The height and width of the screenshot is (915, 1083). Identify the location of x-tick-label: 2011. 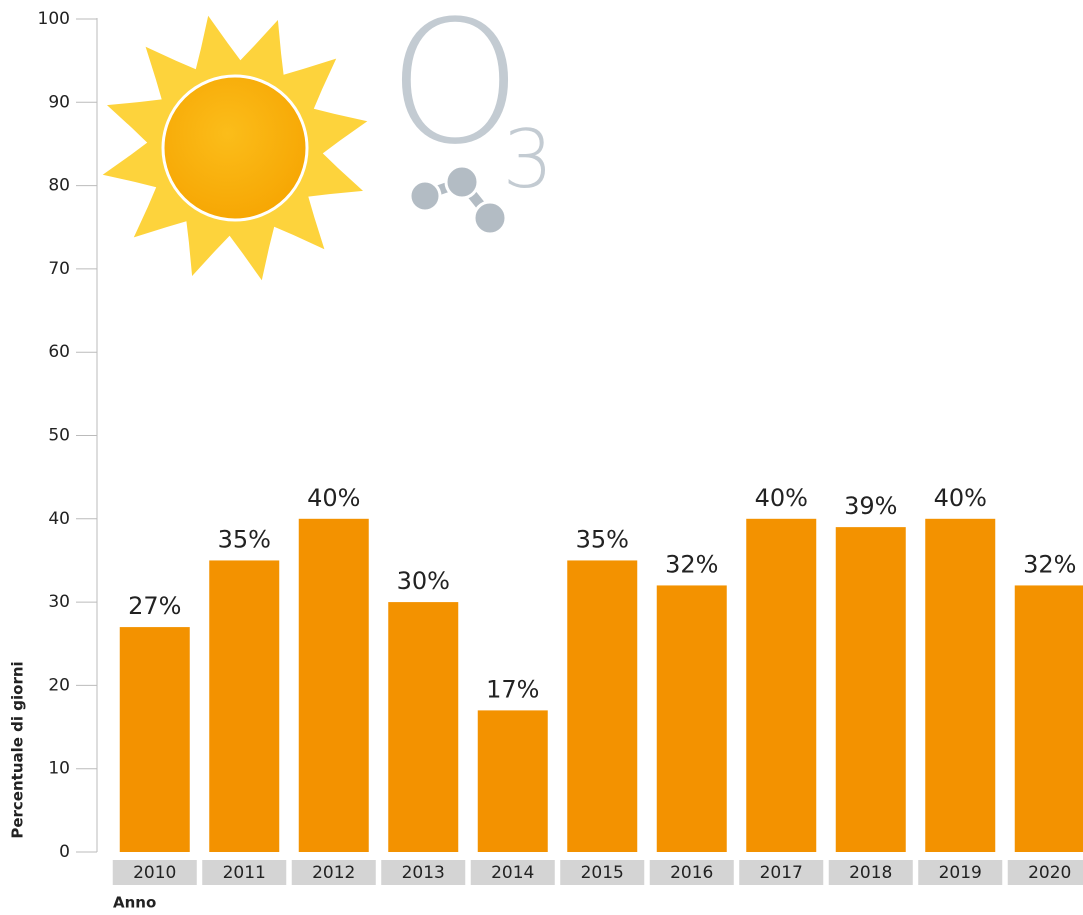
(244, 873).